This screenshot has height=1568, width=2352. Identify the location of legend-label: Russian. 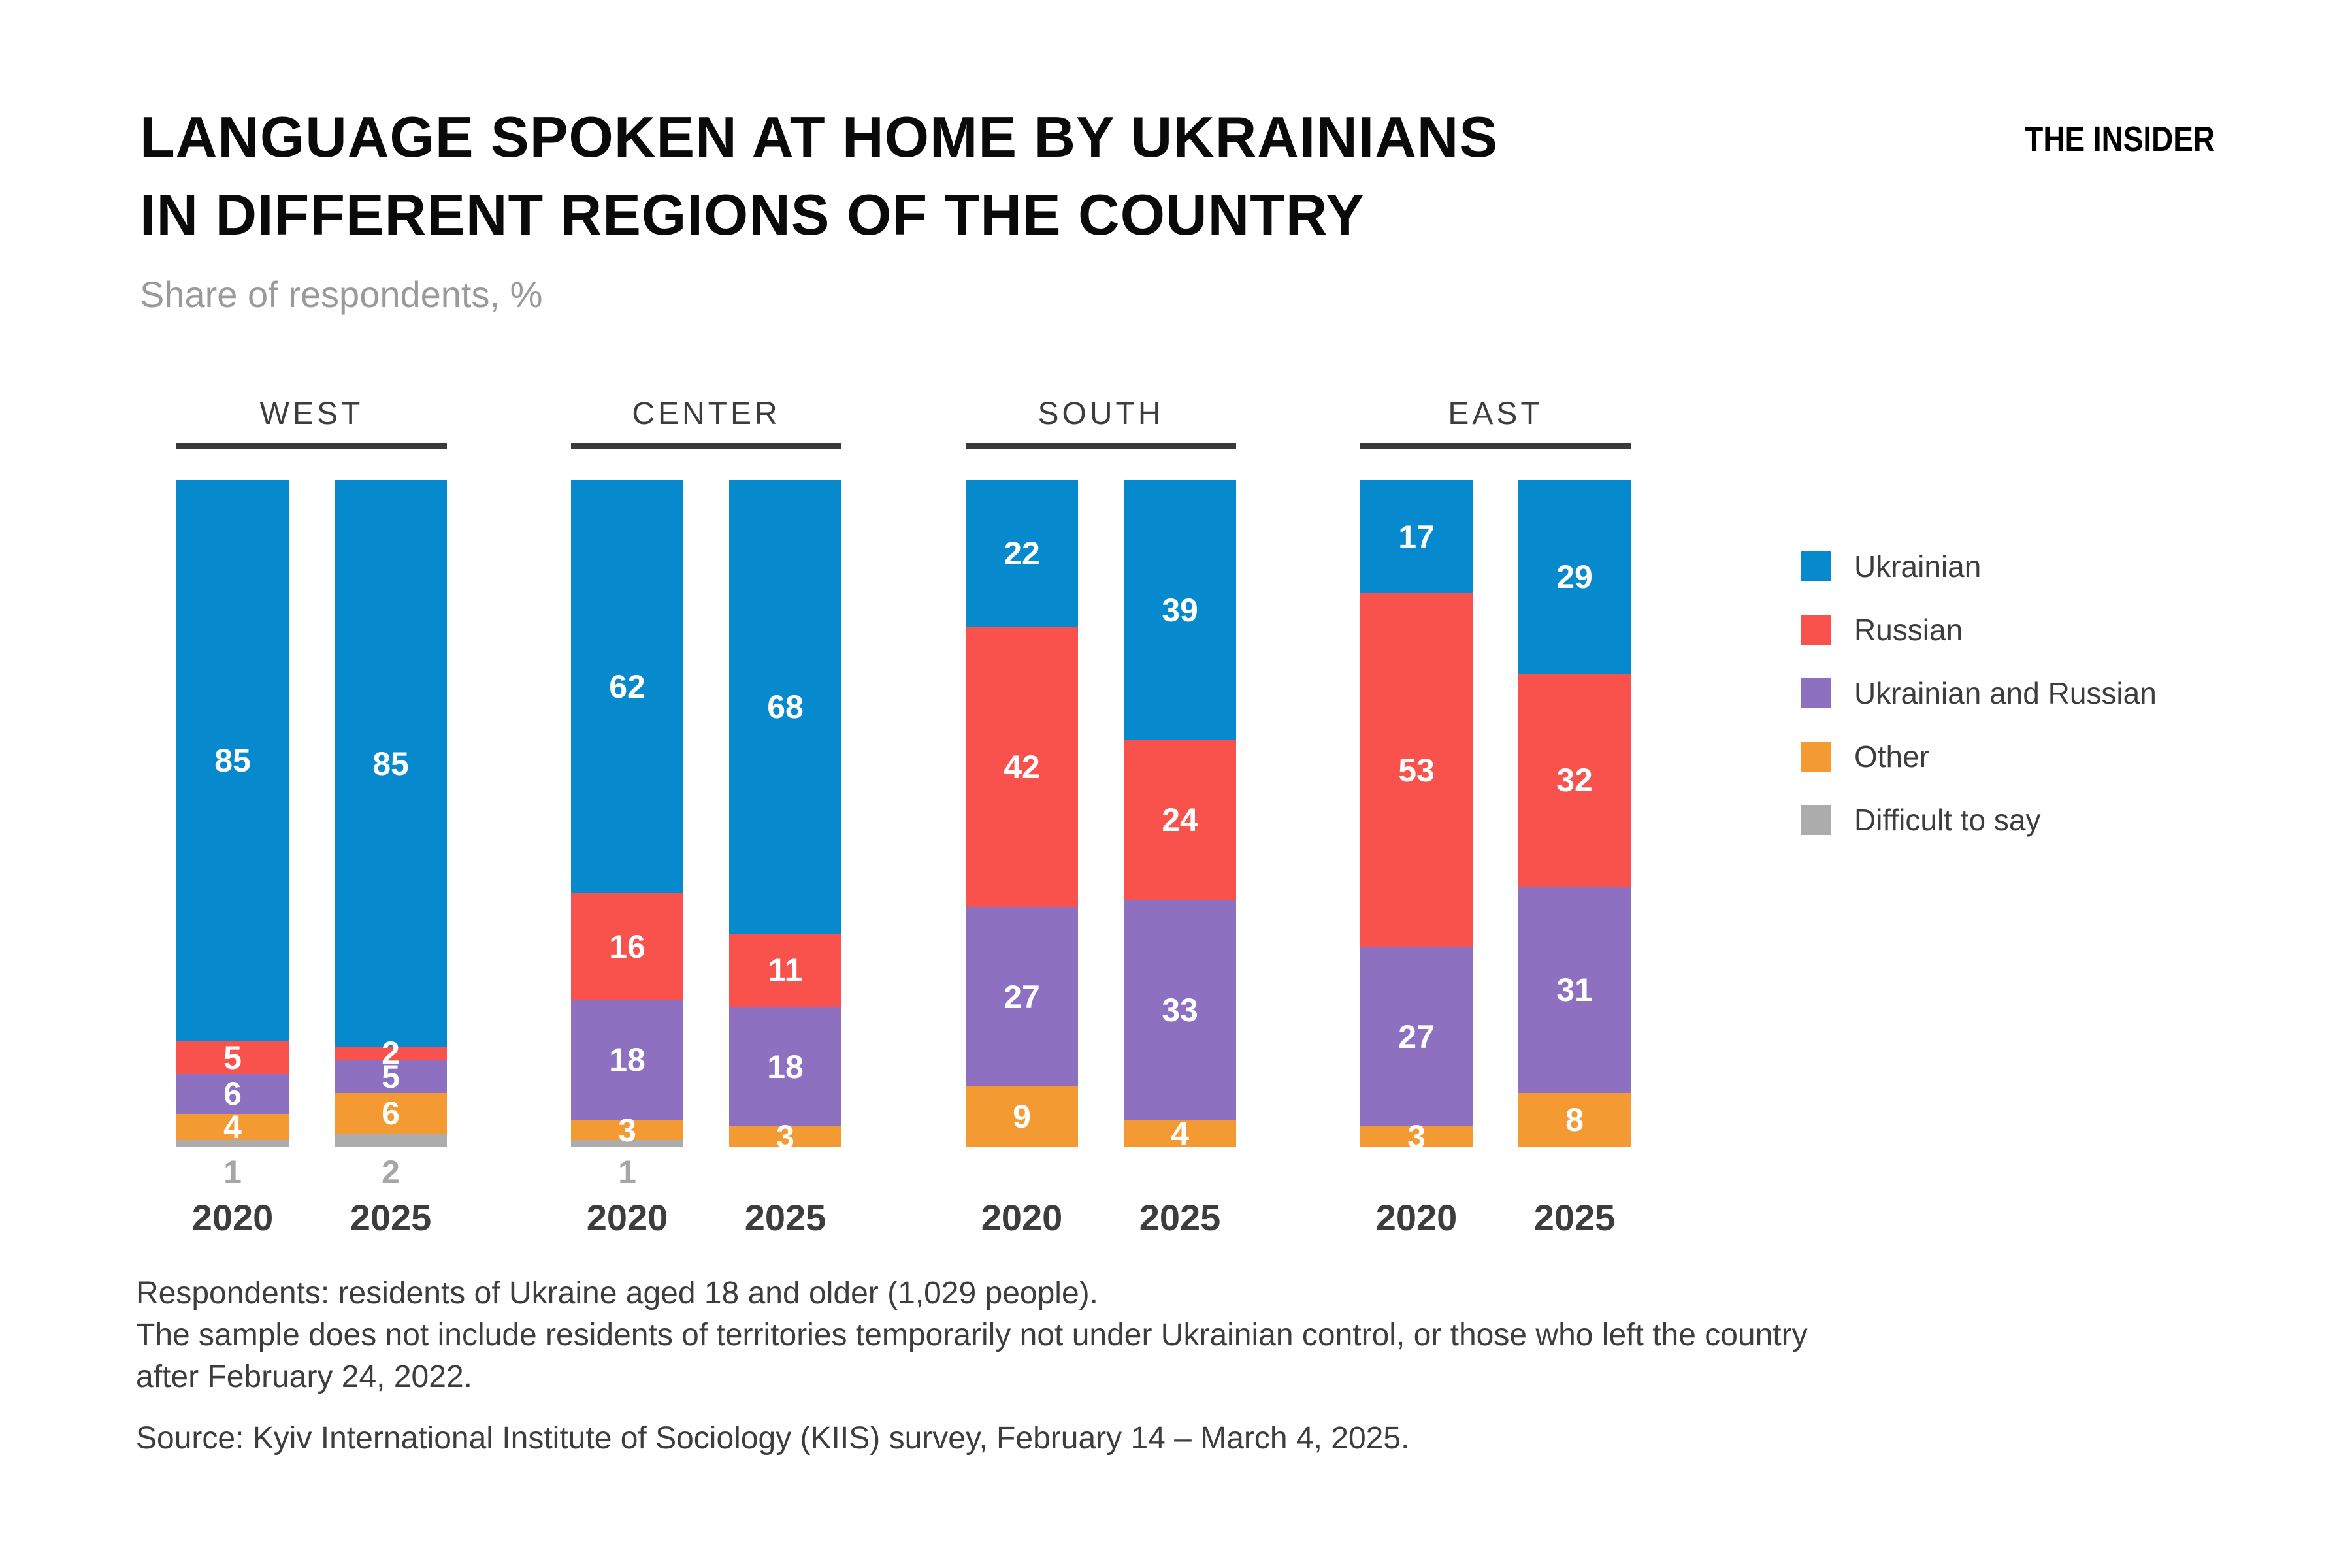
(1908, 630).